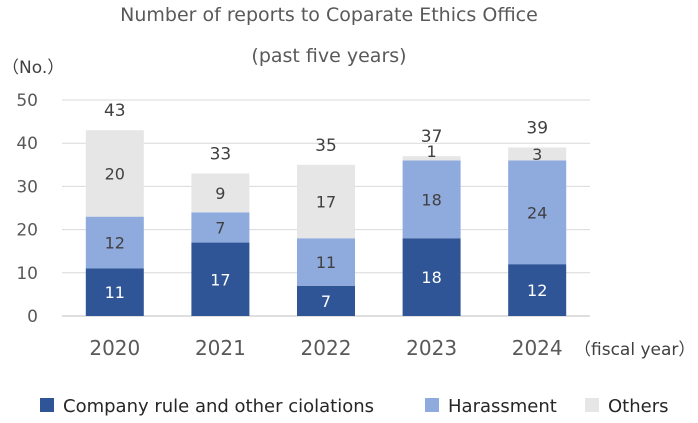 The height and width of the screenshot is (423, 698). I want to click on data-label-2020-series-1: 12, so click(115, 243).